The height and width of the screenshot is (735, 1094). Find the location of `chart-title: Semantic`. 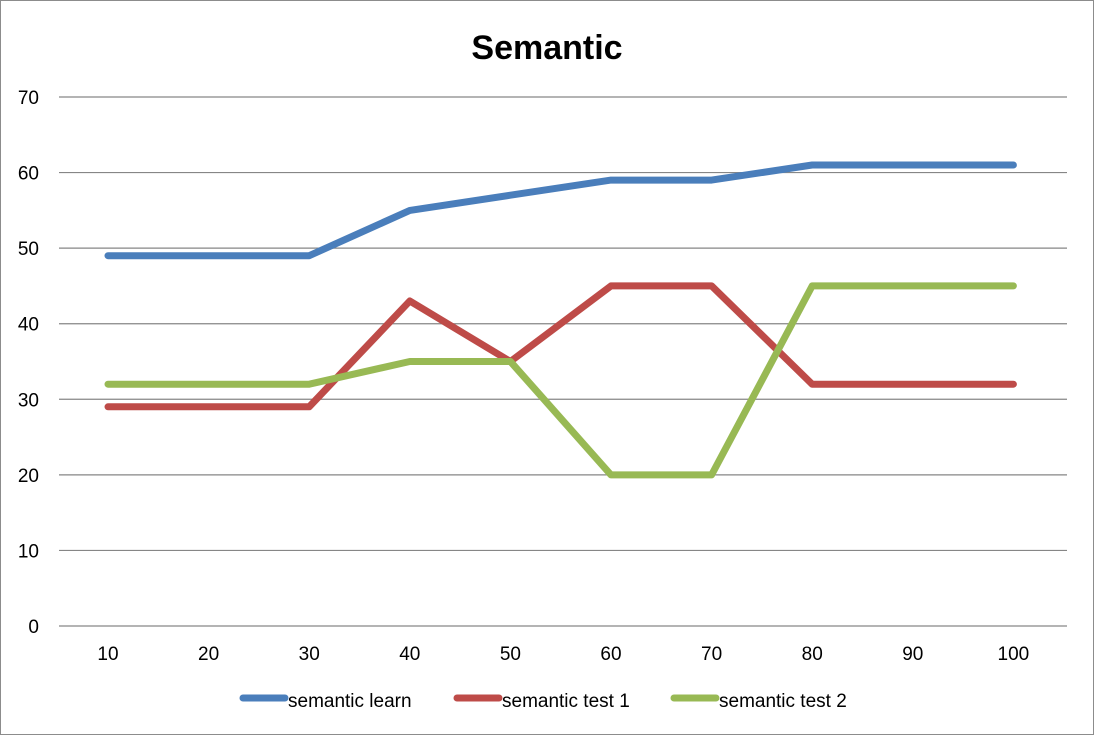

chart-title: Semantic is located at coordinates (546, 48).